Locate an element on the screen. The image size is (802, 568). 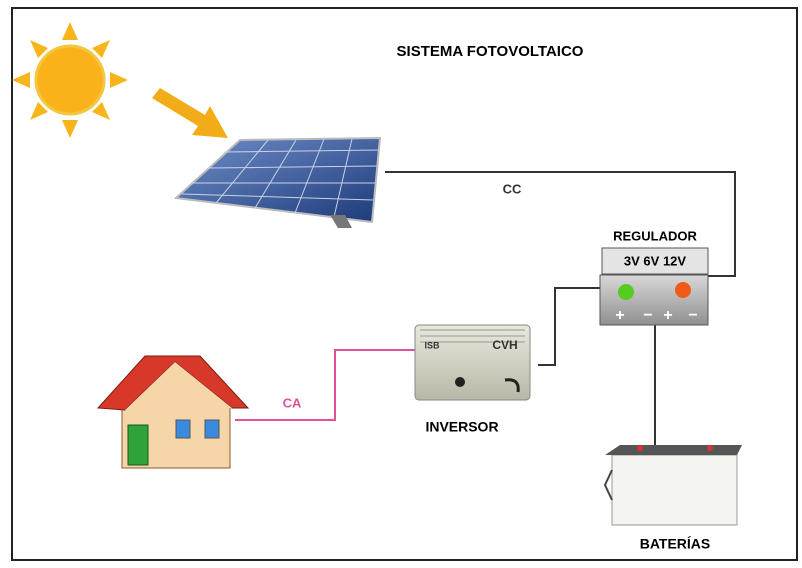
regulator-body is located at coordinates (654, 300).